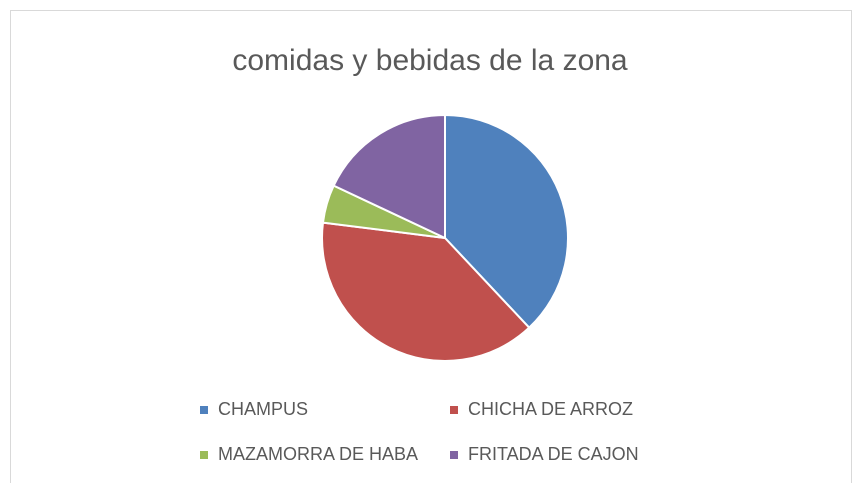 The width and height of the screenshot is (865, 483). Describe the element at coordinates (553, 454) in the screenshot. I see `legend-label: FRITADA DE CAJON` at that location.